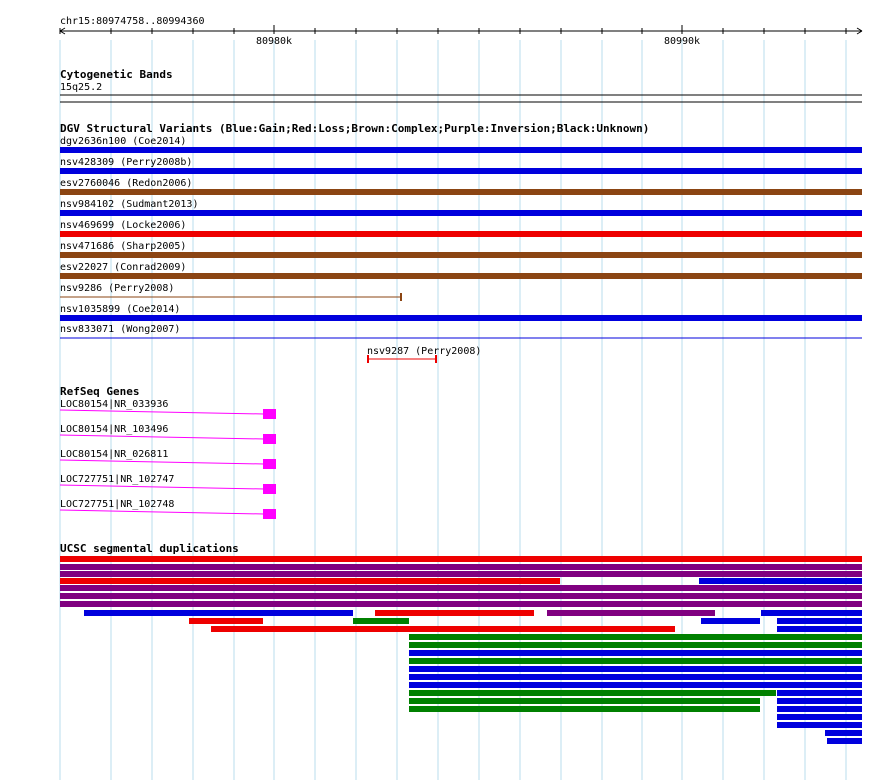  Describe the element at coordinates (123, 267) in the screenshot. I see `variant-label: esv22027 (Conrad2009)` at that location.